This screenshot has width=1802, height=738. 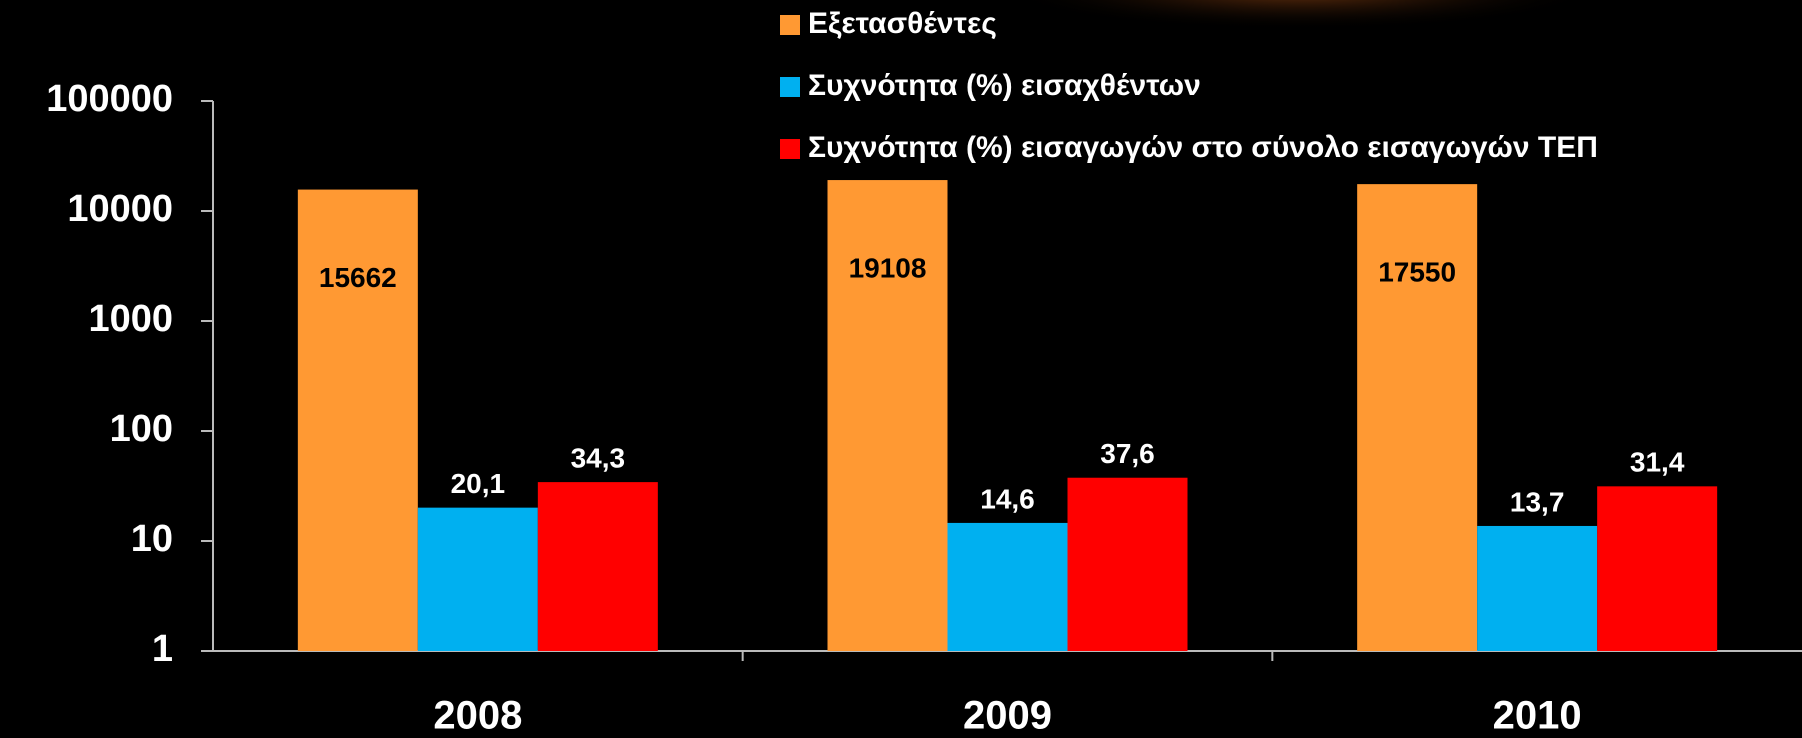 What do you see at coordinates (1004, 85) in the screenshot?
I see `legend-label: Συχνότητα (%) εισαχθέντων` at bounding box center [1004, 85].